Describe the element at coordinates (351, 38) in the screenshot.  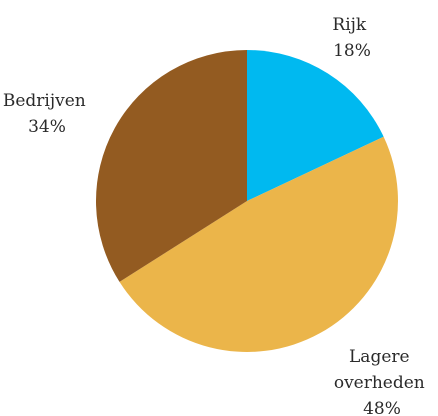
I see `slice-label-rijk: Rijk 18%` at that location.